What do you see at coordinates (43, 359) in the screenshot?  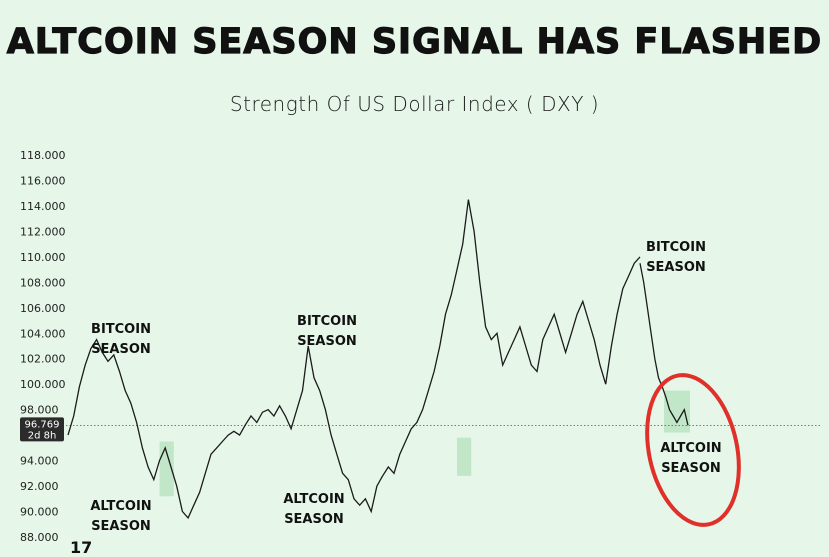 I see `y-tick-label: 102.000` at bounding box center [43, 359].